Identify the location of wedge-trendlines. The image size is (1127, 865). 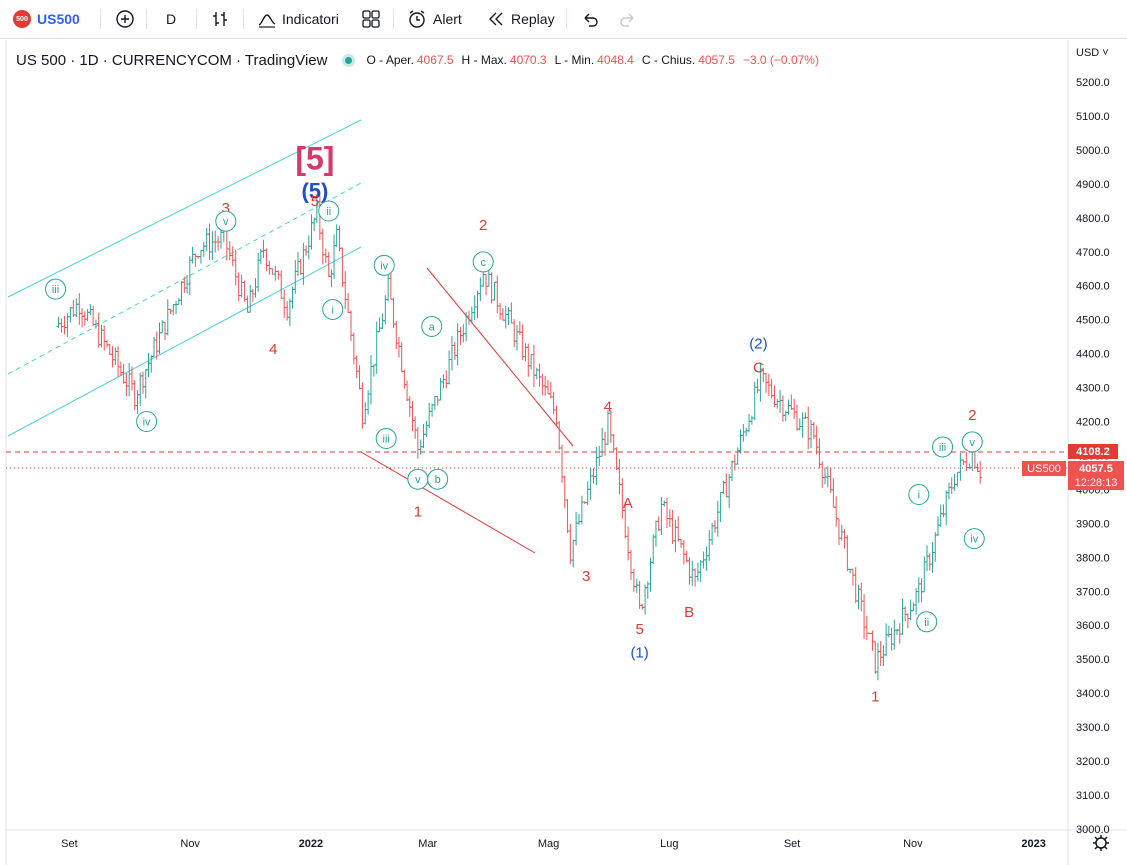
(467, 410).